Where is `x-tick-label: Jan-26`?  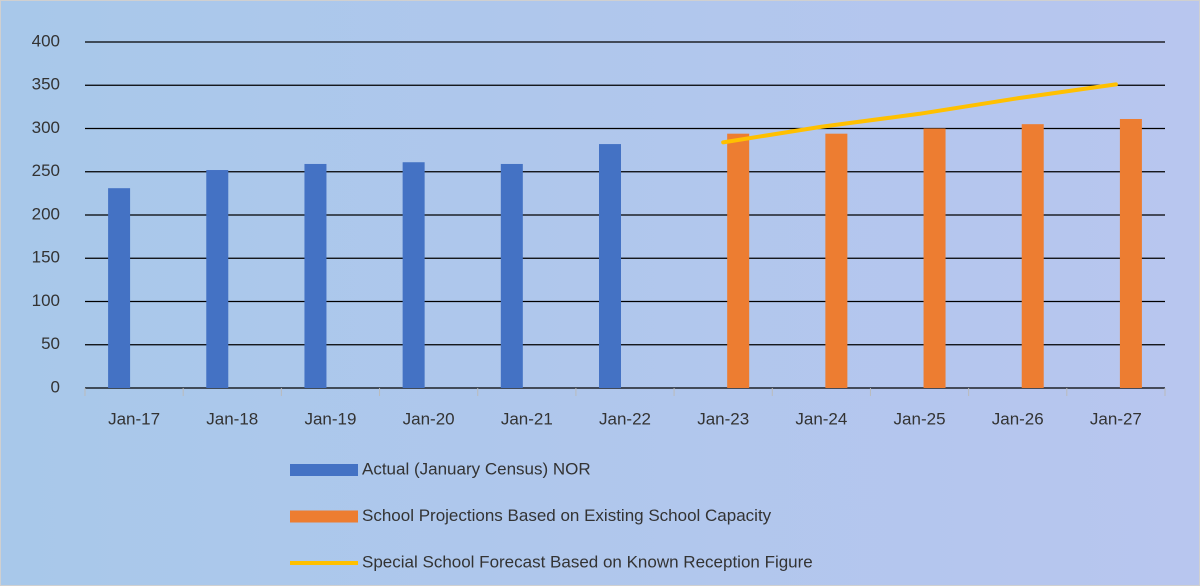 x-tick-label: Jan-26 is located at coordinates (1018, 418).